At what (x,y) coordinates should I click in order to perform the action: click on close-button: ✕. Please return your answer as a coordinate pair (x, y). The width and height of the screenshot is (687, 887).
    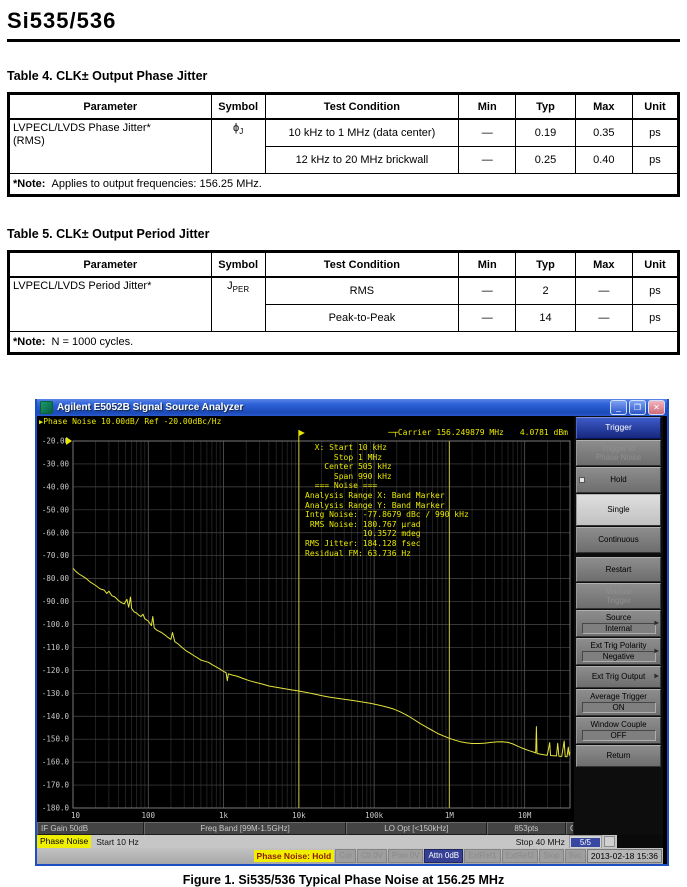
    Looking at the image, I should click on (656, 407).